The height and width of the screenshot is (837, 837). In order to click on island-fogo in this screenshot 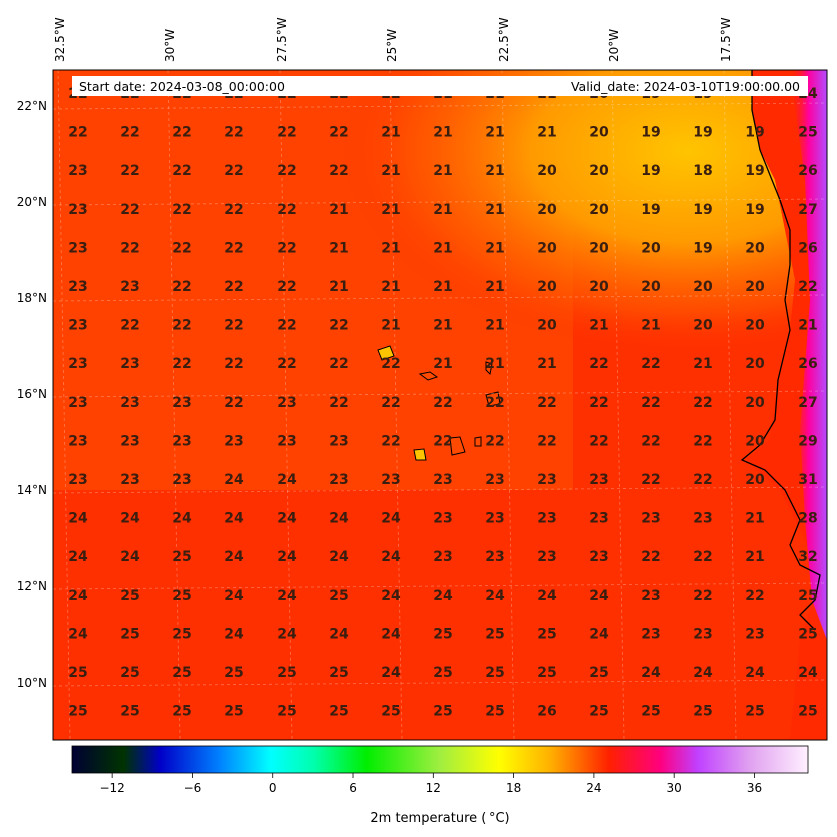, I will do `click(420, 454)`.